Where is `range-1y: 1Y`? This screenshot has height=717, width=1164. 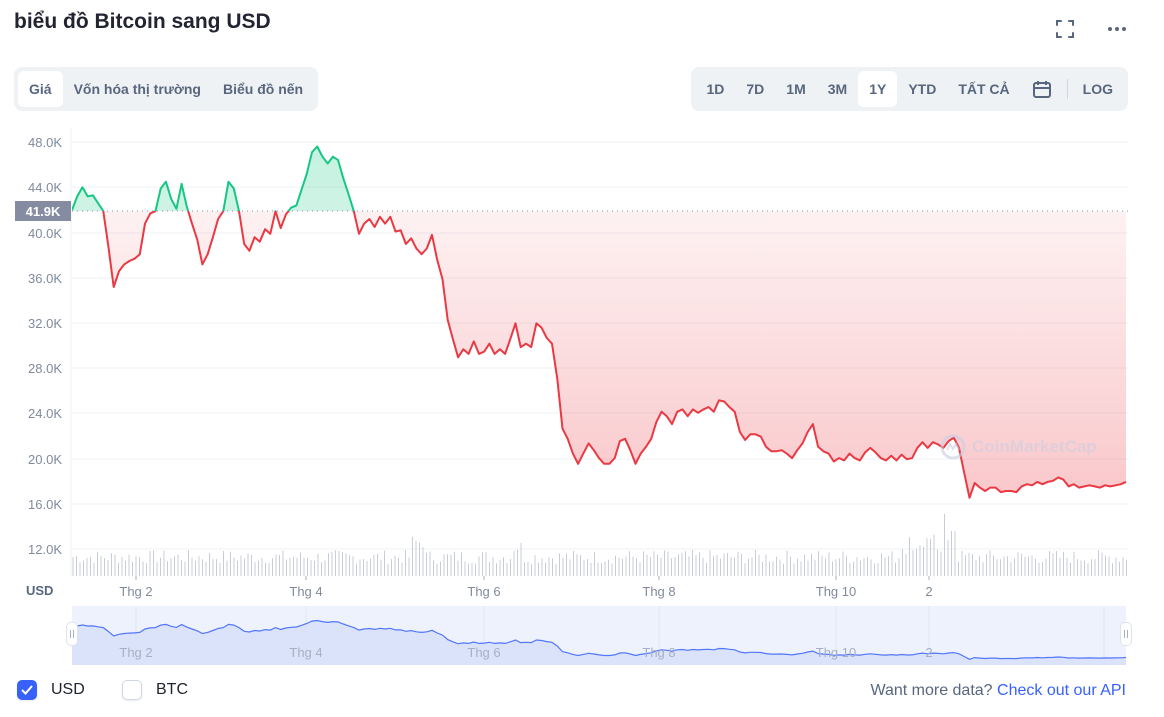 range-1y: 1Y is located at coordinates (878, 89).